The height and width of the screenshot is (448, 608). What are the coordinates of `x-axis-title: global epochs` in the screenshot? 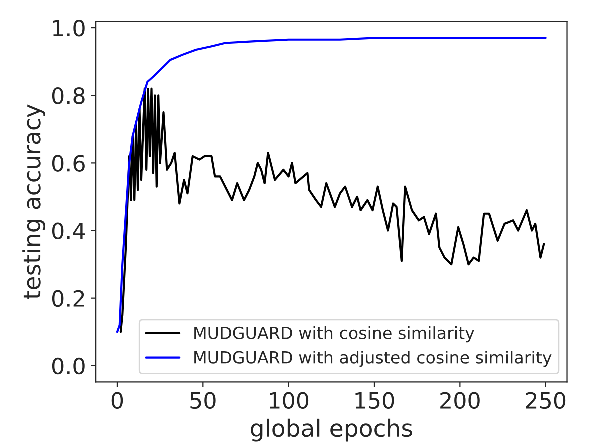 It's located at (331, 430).